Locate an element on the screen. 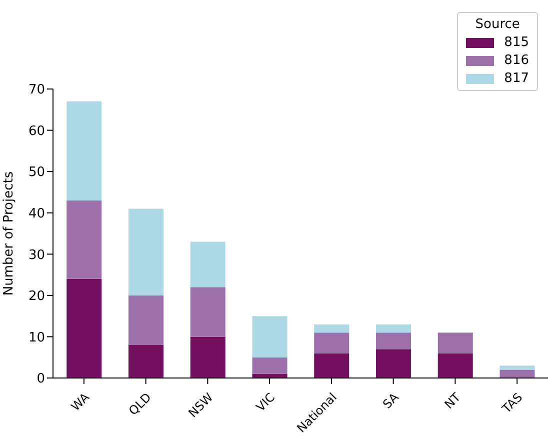 This screenshot has height=443, width=560. y-tick-label: 20 is located at coordinates (36, 296).